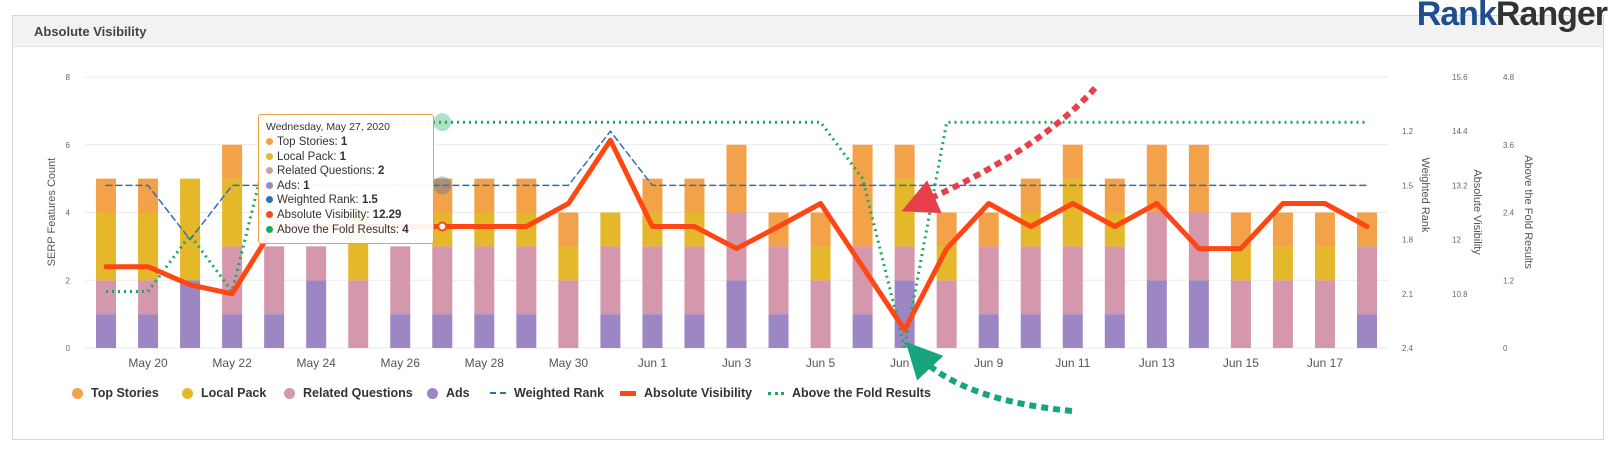 The height and width of the screenshot is (455, 1617). I want to click on right-tick-label: 1.8, so click(1408, 240).